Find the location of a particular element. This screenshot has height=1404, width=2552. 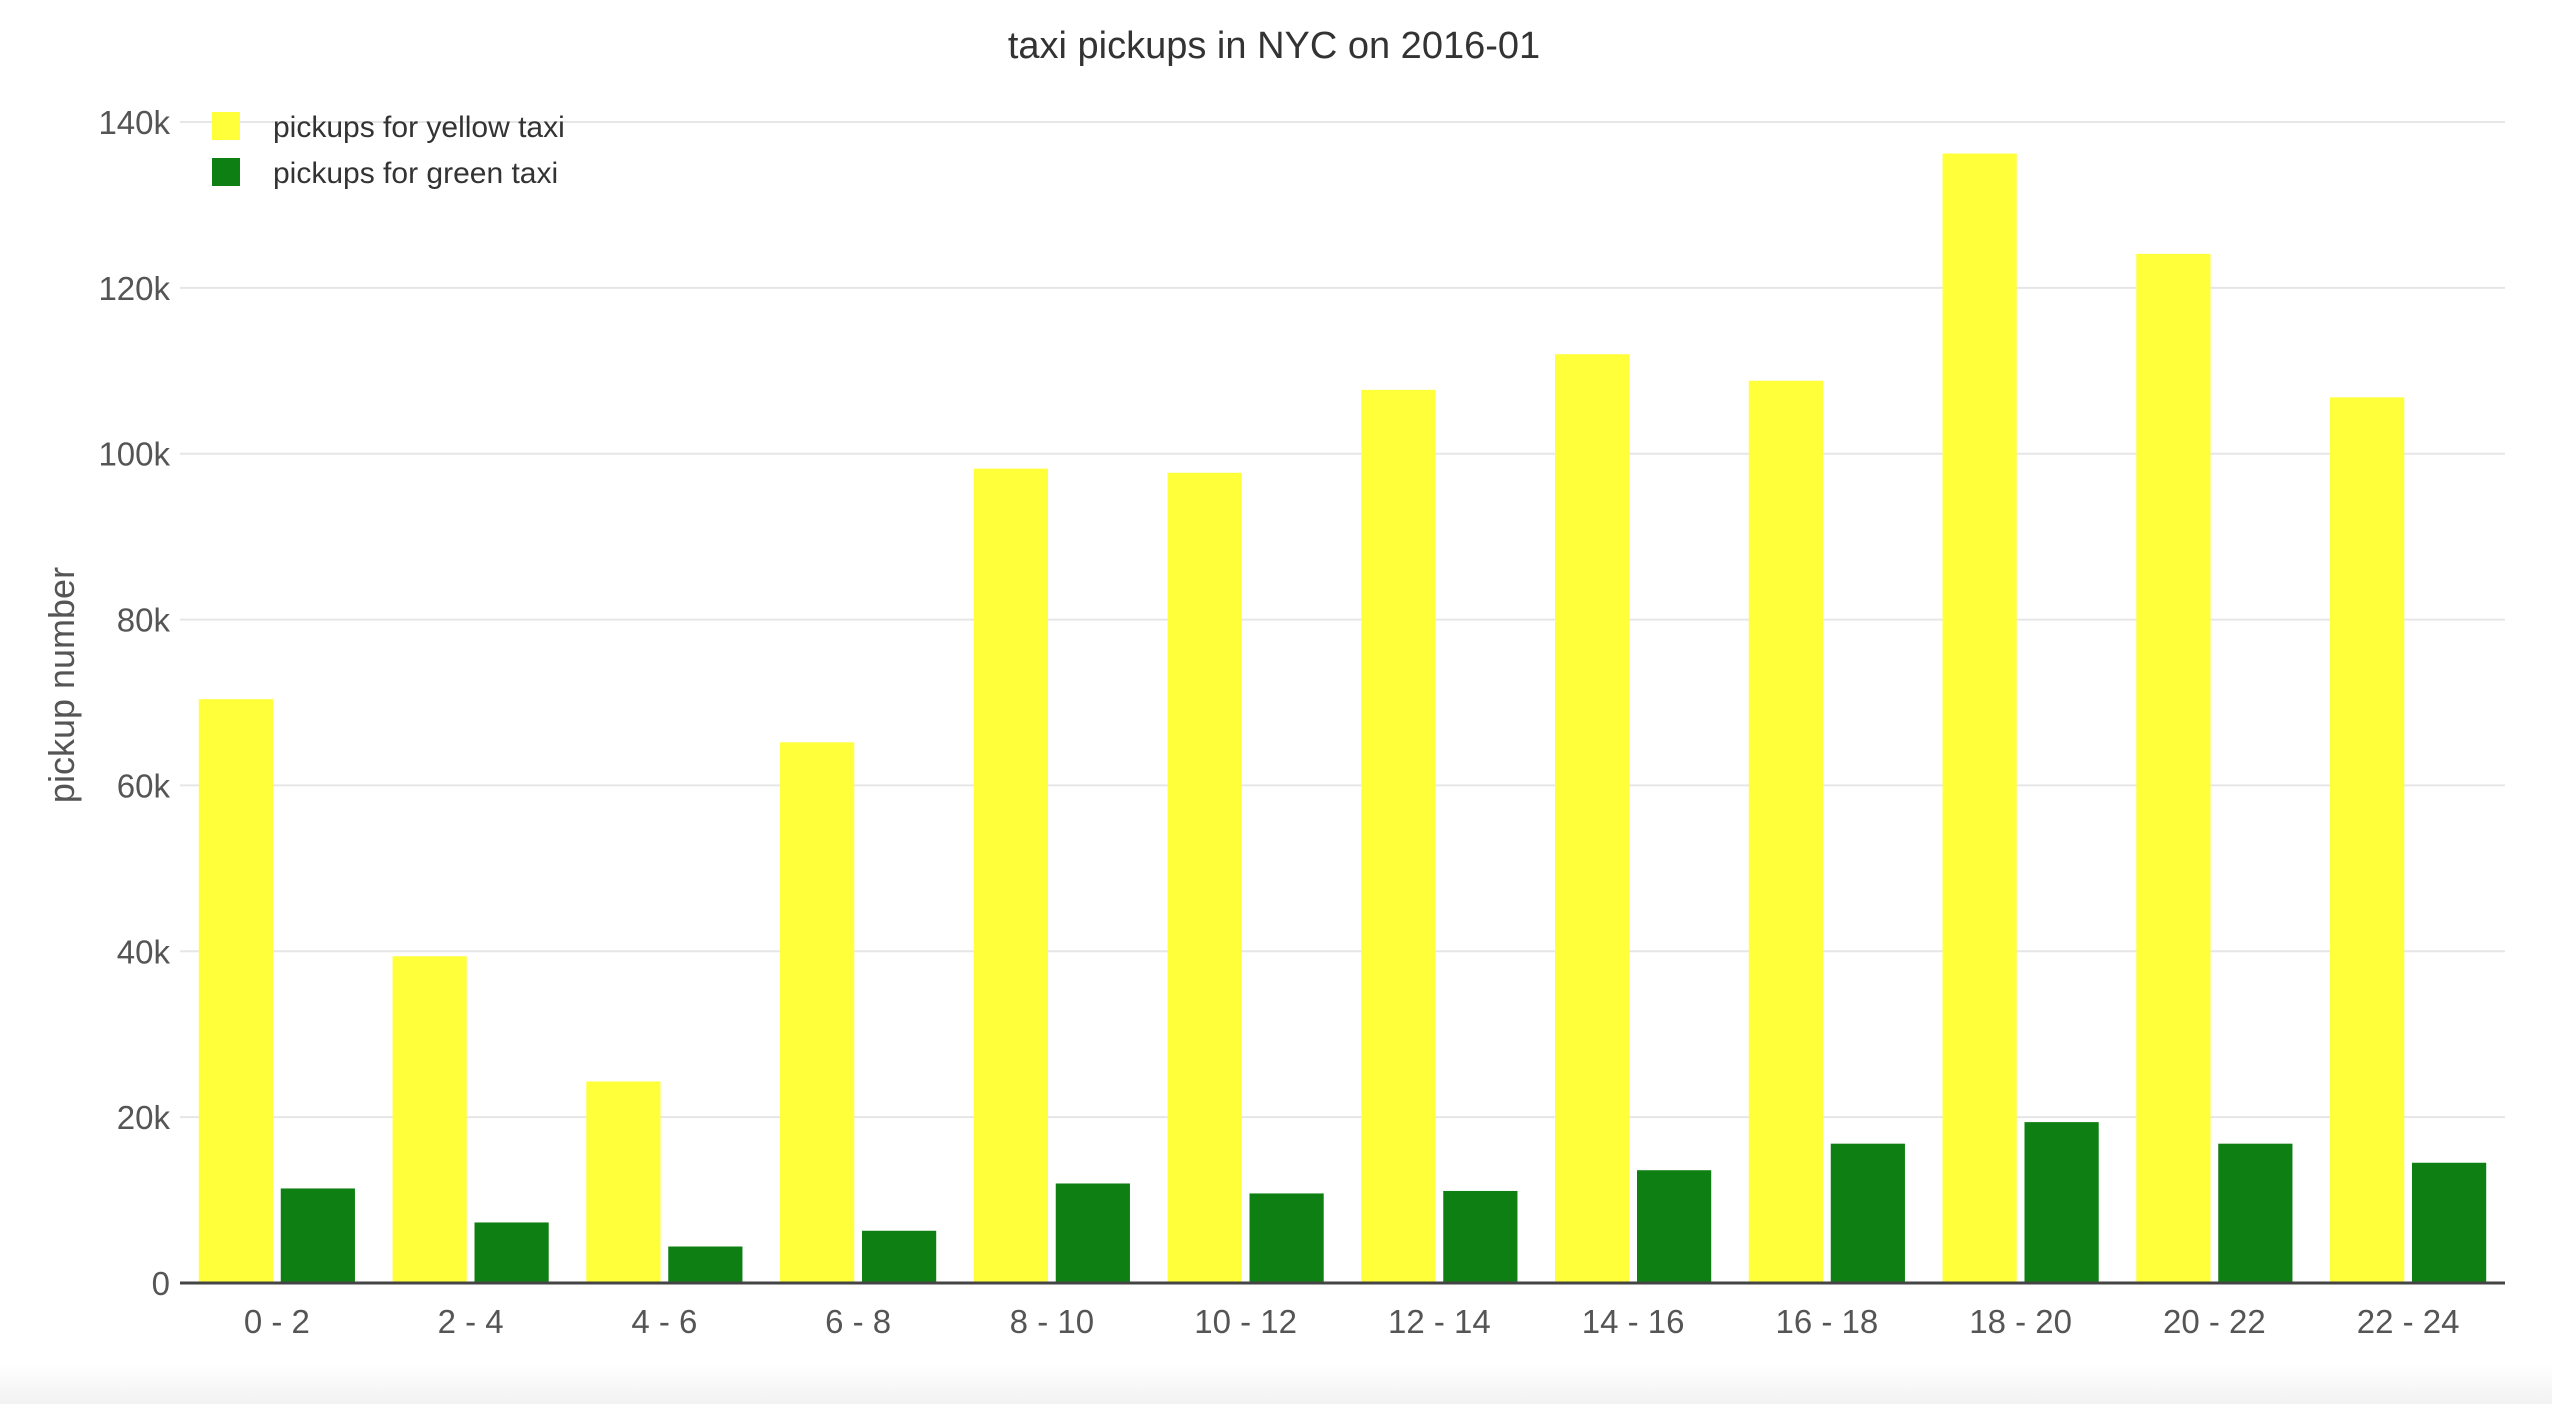

bottom-shade is located at coordinates (1276, 1384).